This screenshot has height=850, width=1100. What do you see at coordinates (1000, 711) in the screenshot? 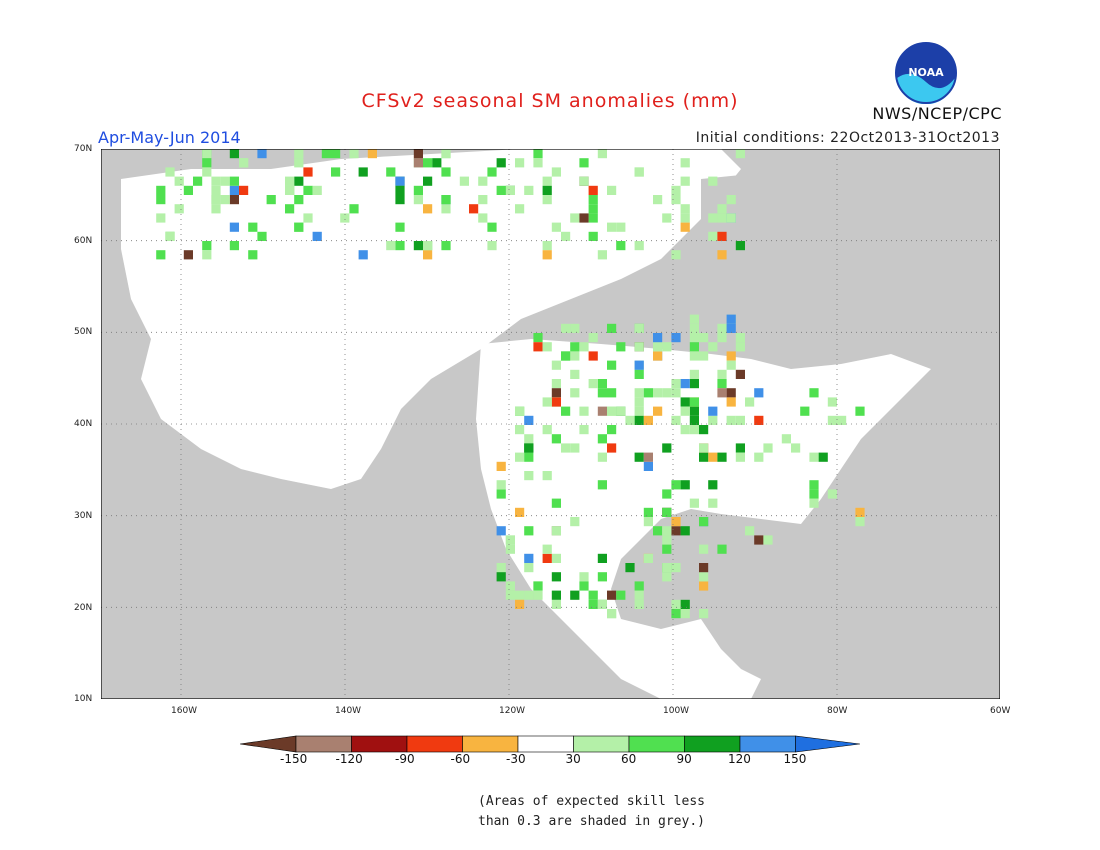
I see `lon-label: 60W` at bounding box center [1000, 711].